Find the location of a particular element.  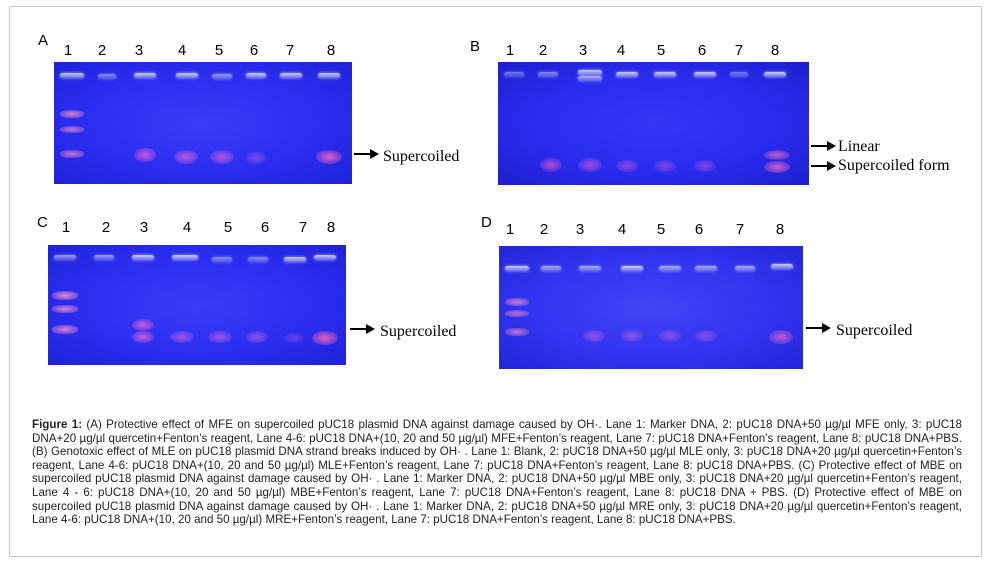

label-linear: Linear is located at coordinates (859, 146).